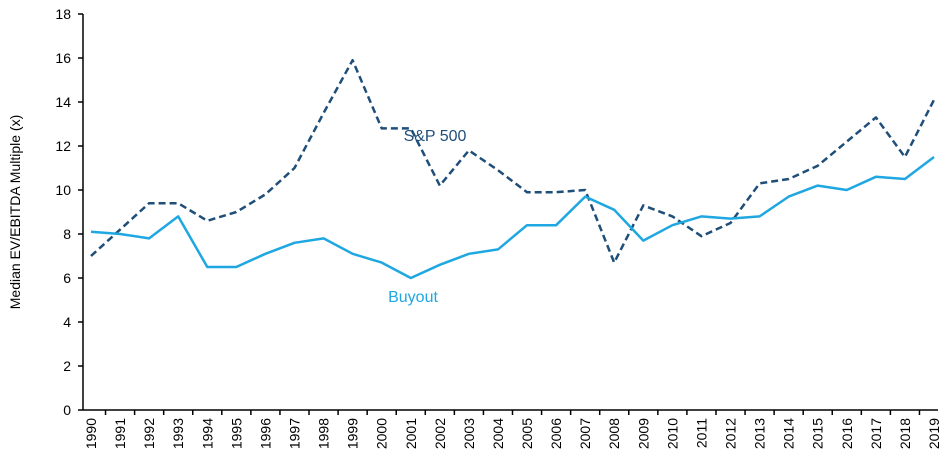 This screenshot has width=941, height=462. I want to click on y-tick-label: 4, so click(67, 322).